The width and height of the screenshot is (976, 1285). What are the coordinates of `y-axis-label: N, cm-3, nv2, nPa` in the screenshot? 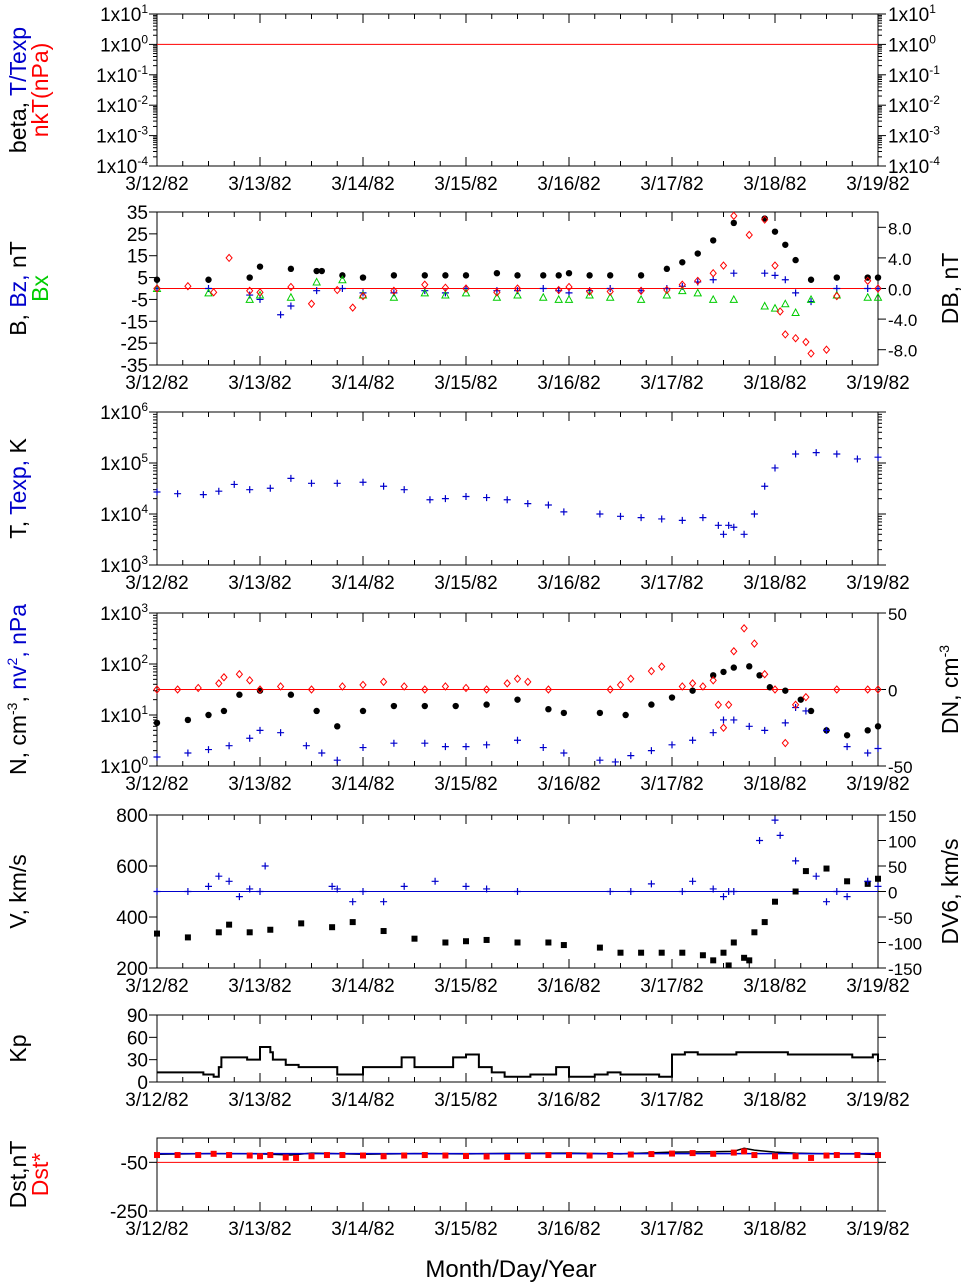 It's located at (17, 689).